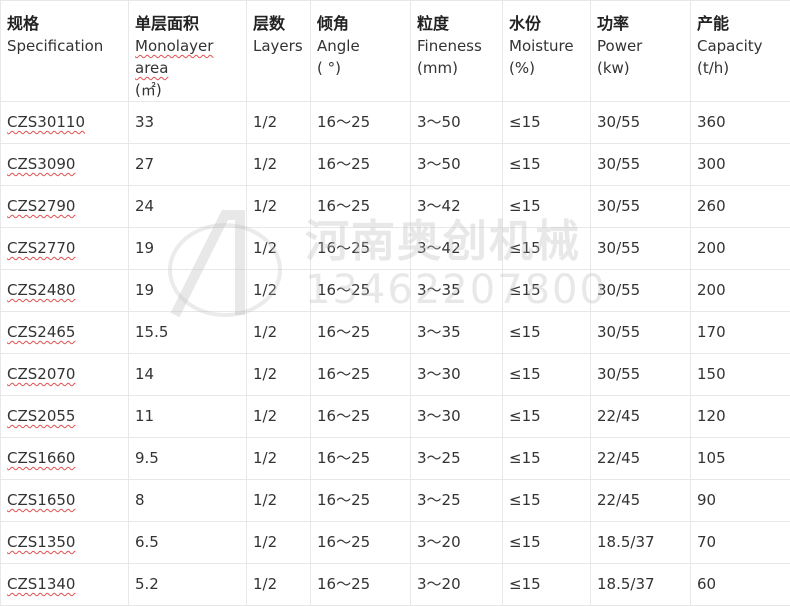 The width and height of the screenshot is (790, 606). Describe the element at coordinates (41, 164) in the screenshot. I see `cell-text: CZS3090` at that location.